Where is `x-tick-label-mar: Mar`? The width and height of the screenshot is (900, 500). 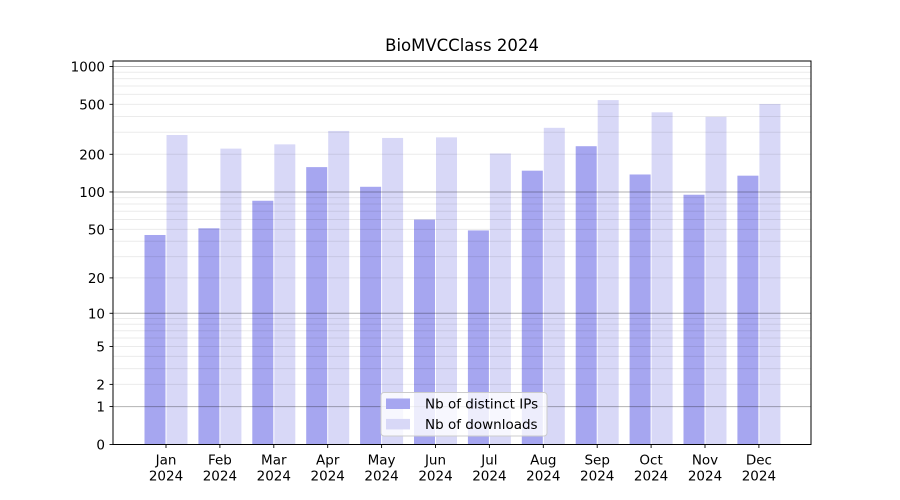 x-tick-label-mar: Mar is located at coordinates (274, 461).